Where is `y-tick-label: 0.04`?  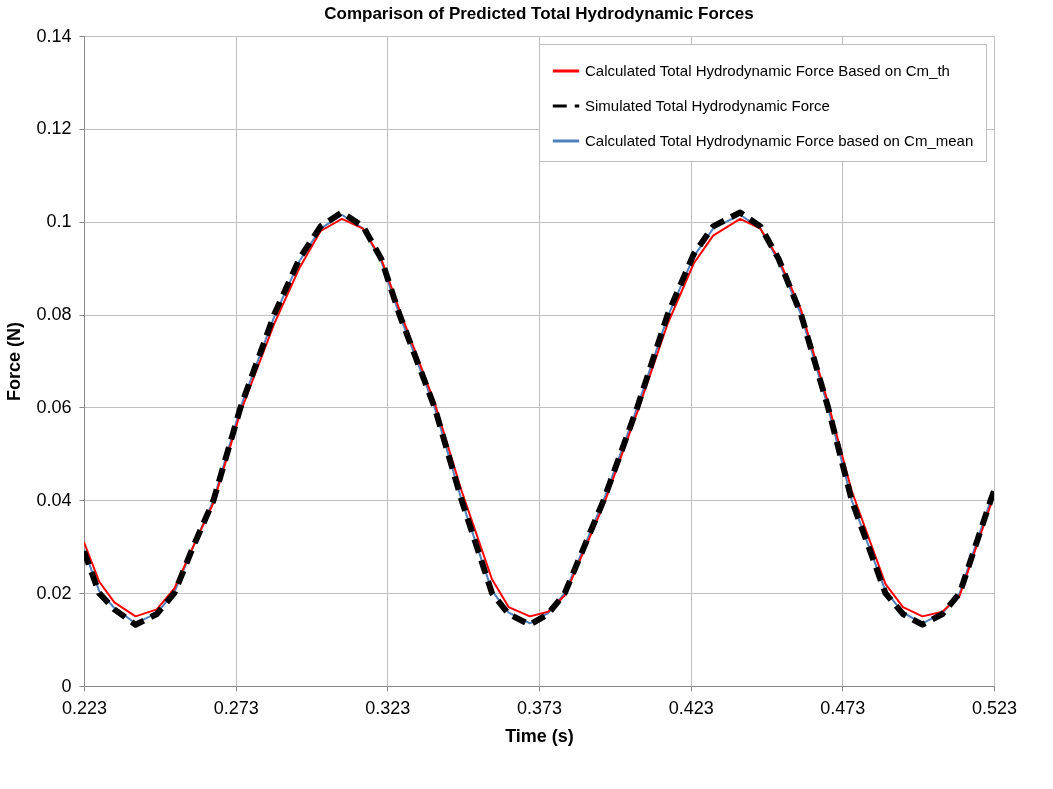
y-tick-label: 0.04 is located at coordinates (54, 499).